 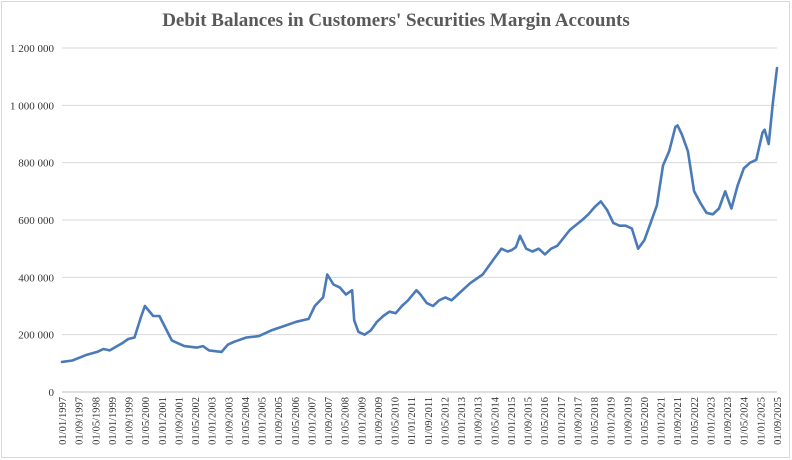 What do you see at coordinates (645, 421) in the screenshot?
I see `x-tick-label: 01/05/2020` at bounding box center [645, 421].